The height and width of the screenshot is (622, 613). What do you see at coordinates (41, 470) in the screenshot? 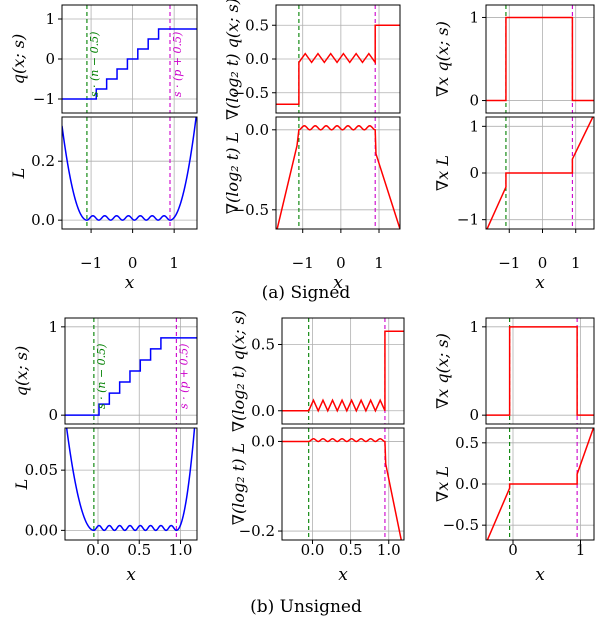
I see `y-tick-label: 0.05` at bounding box center [41, 470].